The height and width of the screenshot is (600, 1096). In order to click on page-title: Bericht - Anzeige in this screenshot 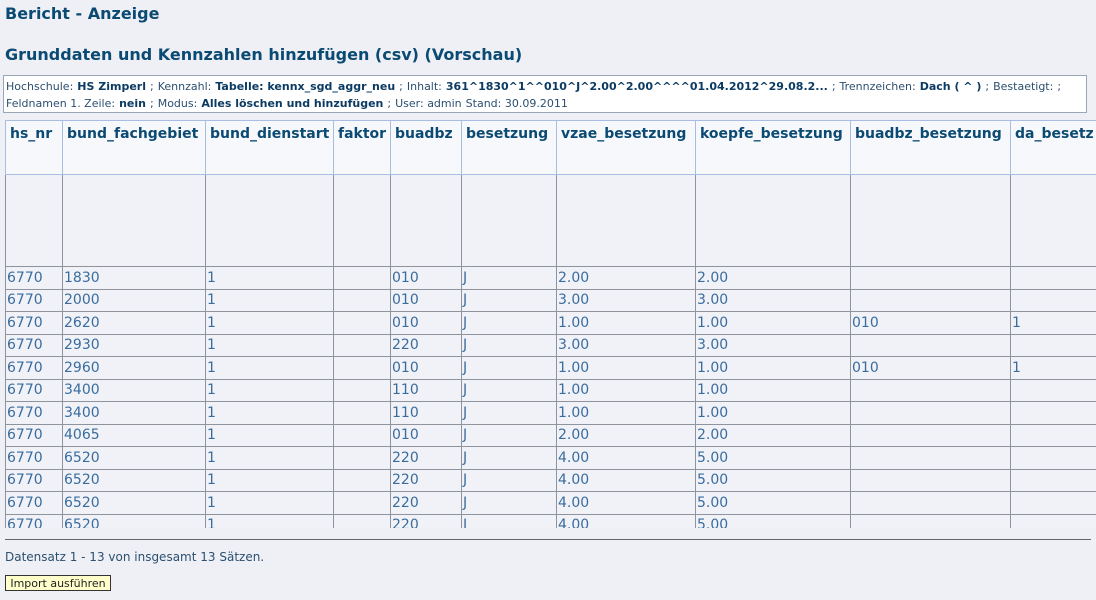, I will do `click(82, 13)`.